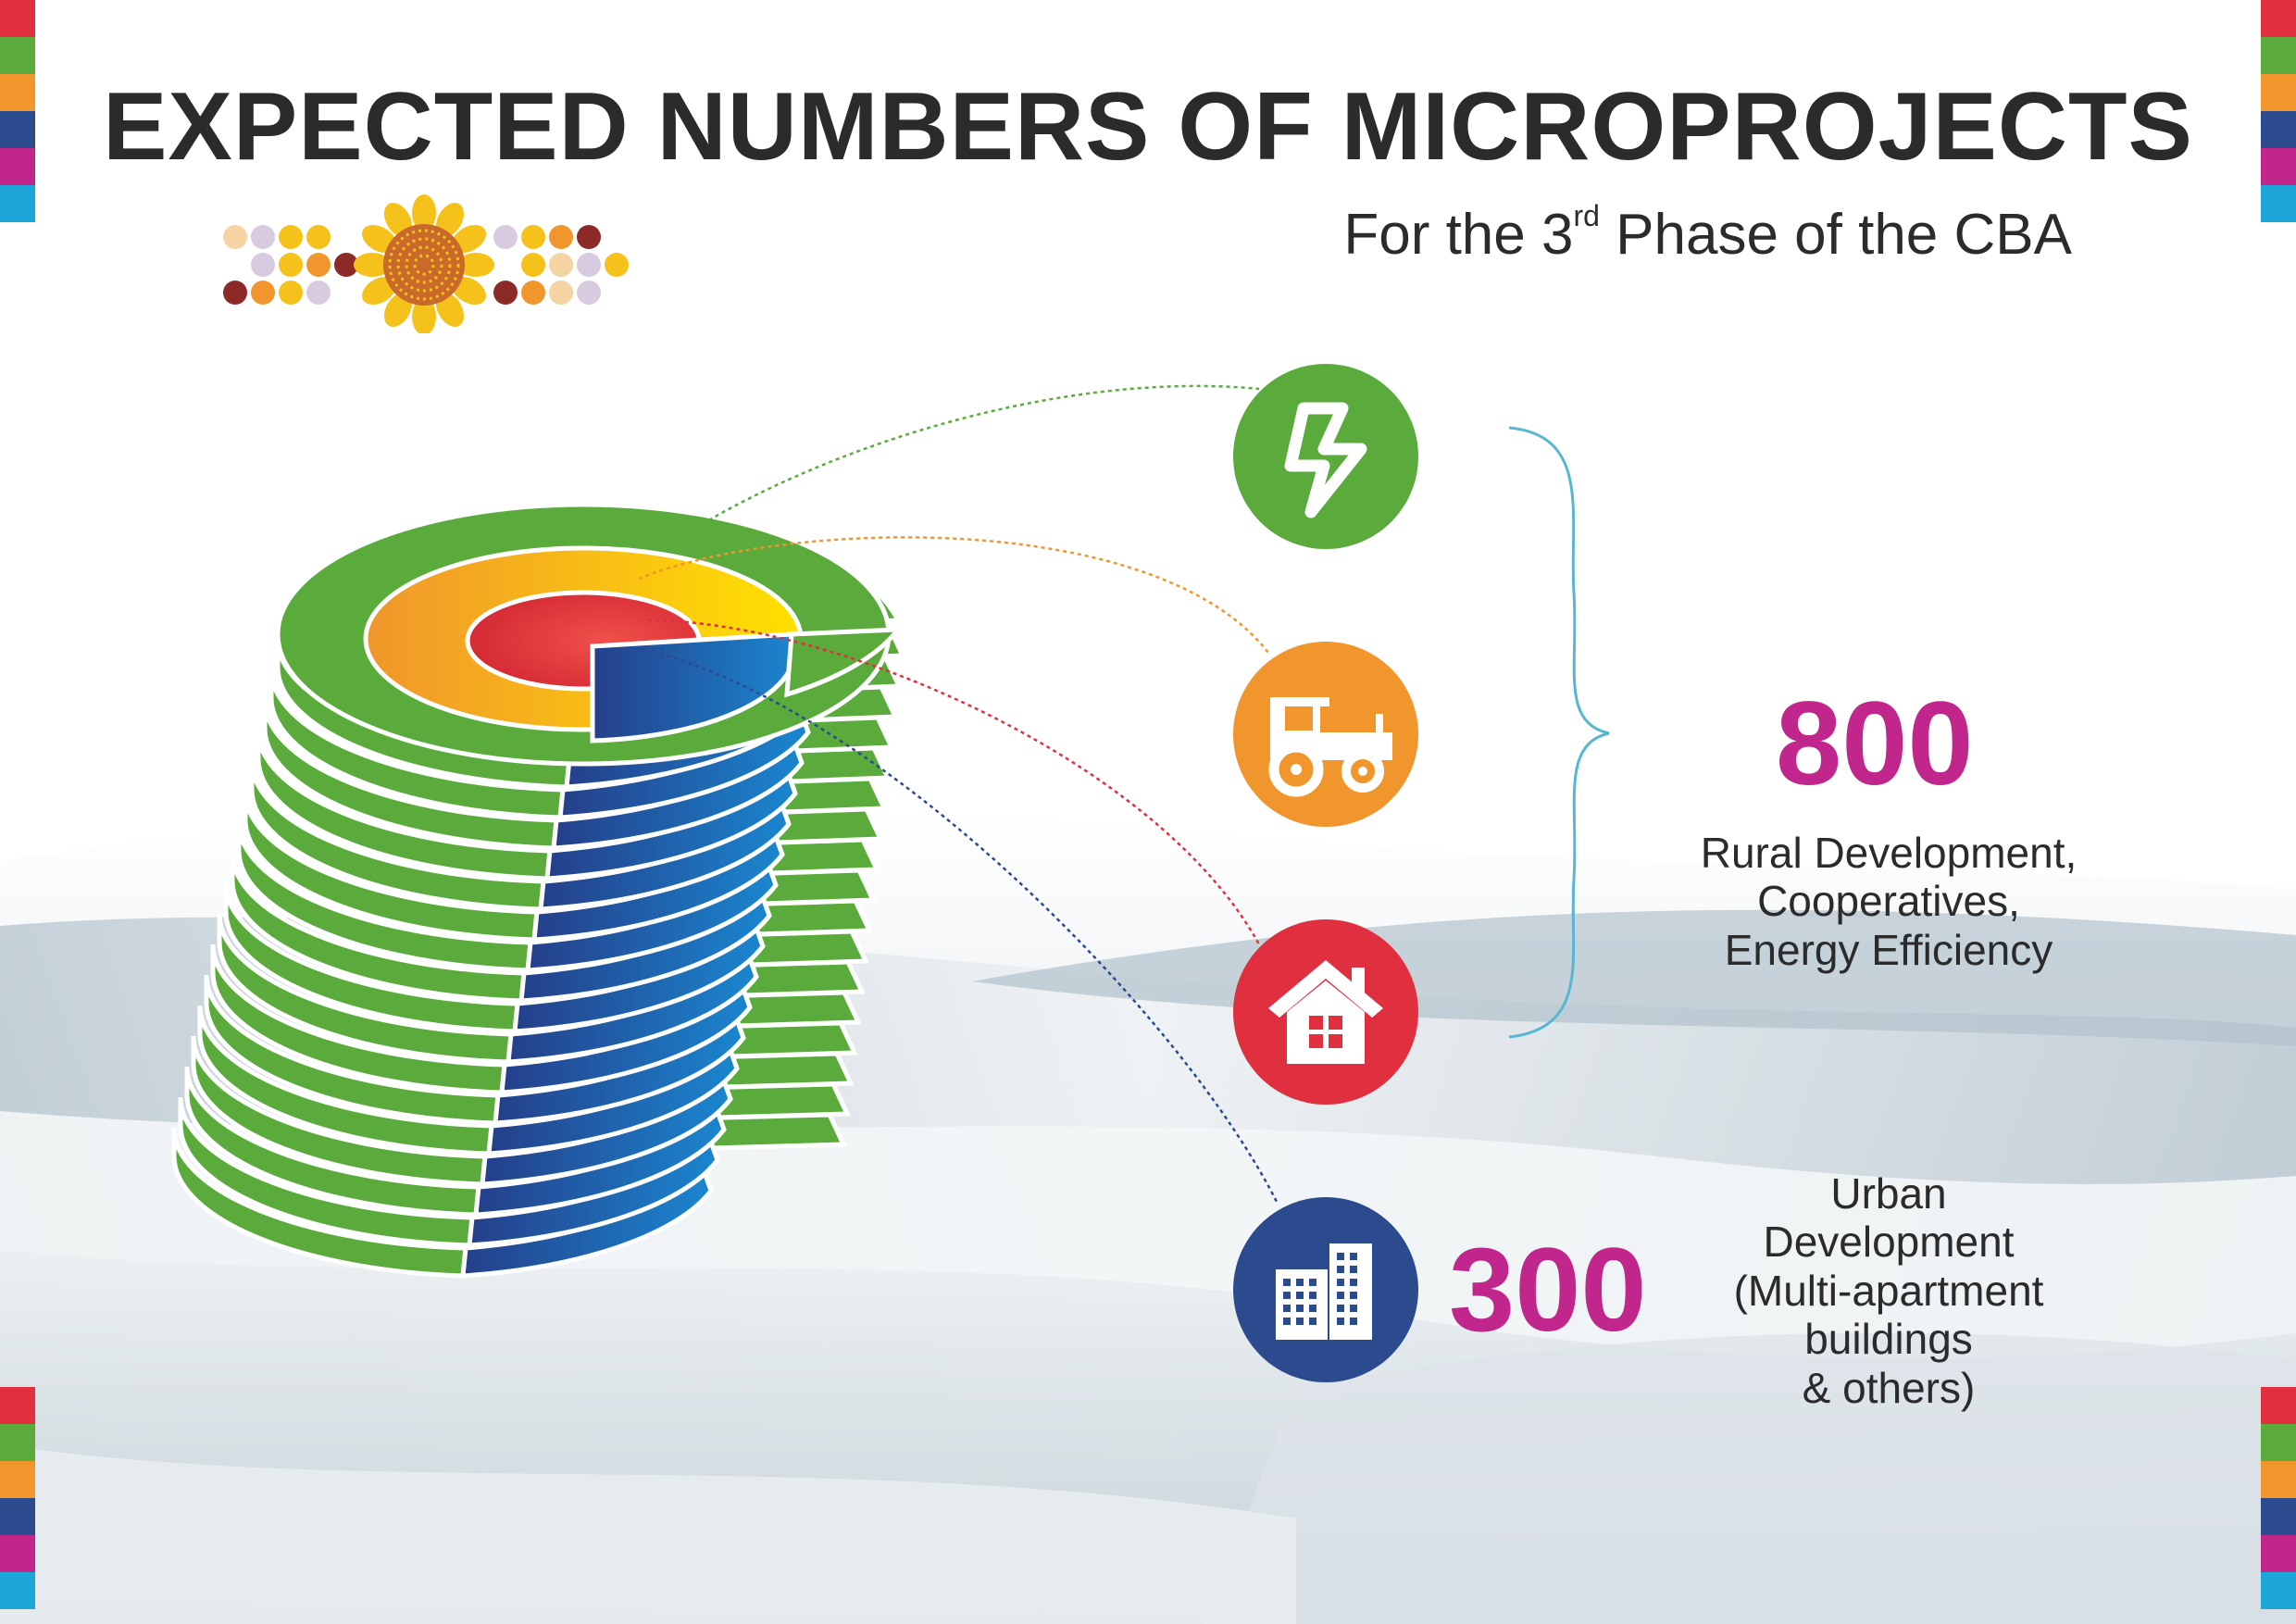 The width and height of the screenshot is (2296, 1624). I want to click on subtitle-ordinal: rd, so click(1586, 215).